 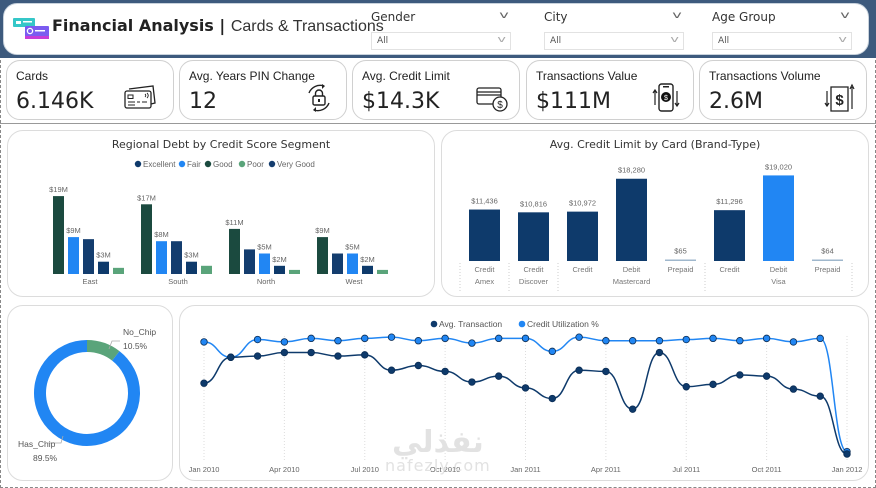 I want to click on x-tick-label: North, so click(x=266, y=281).